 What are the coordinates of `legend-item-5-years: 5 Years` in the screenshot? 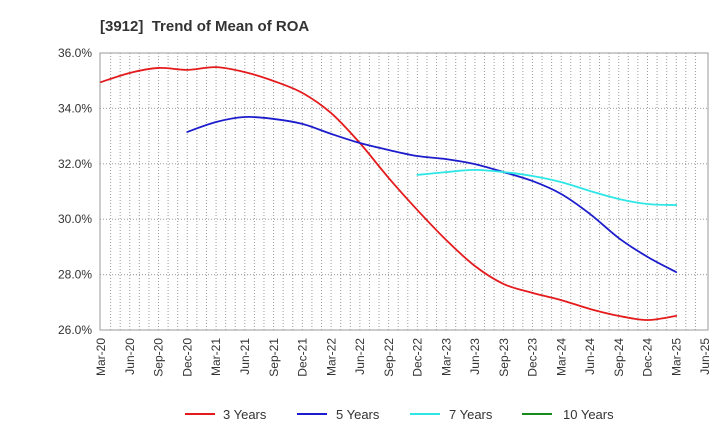 It's located at (338, 414).